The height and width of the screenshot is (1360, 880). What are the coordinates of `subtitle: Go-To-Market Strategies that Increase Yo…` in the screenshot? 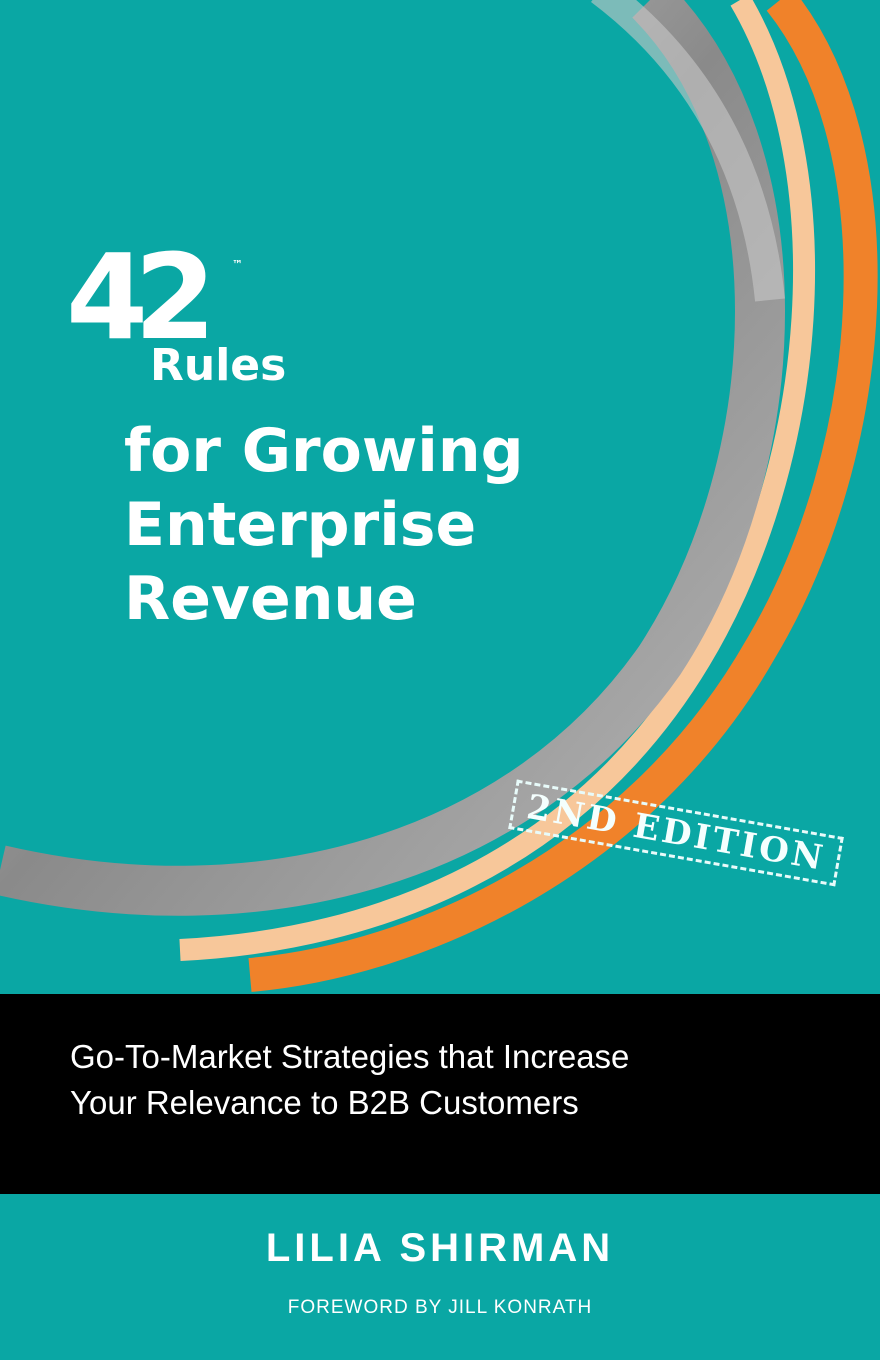 It's located at (349, 1080).